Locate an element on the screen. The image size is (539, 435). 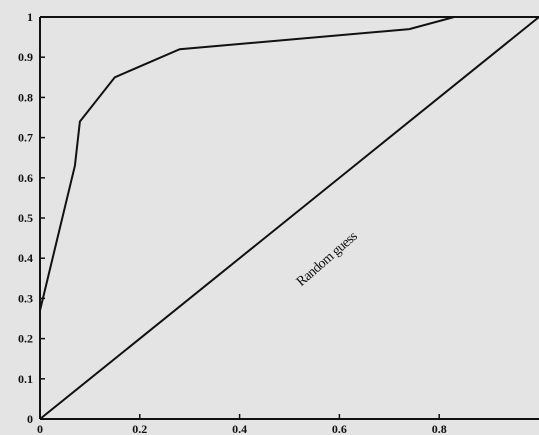
y-tick-label: 0.7 is located at coordinates (25, 138).